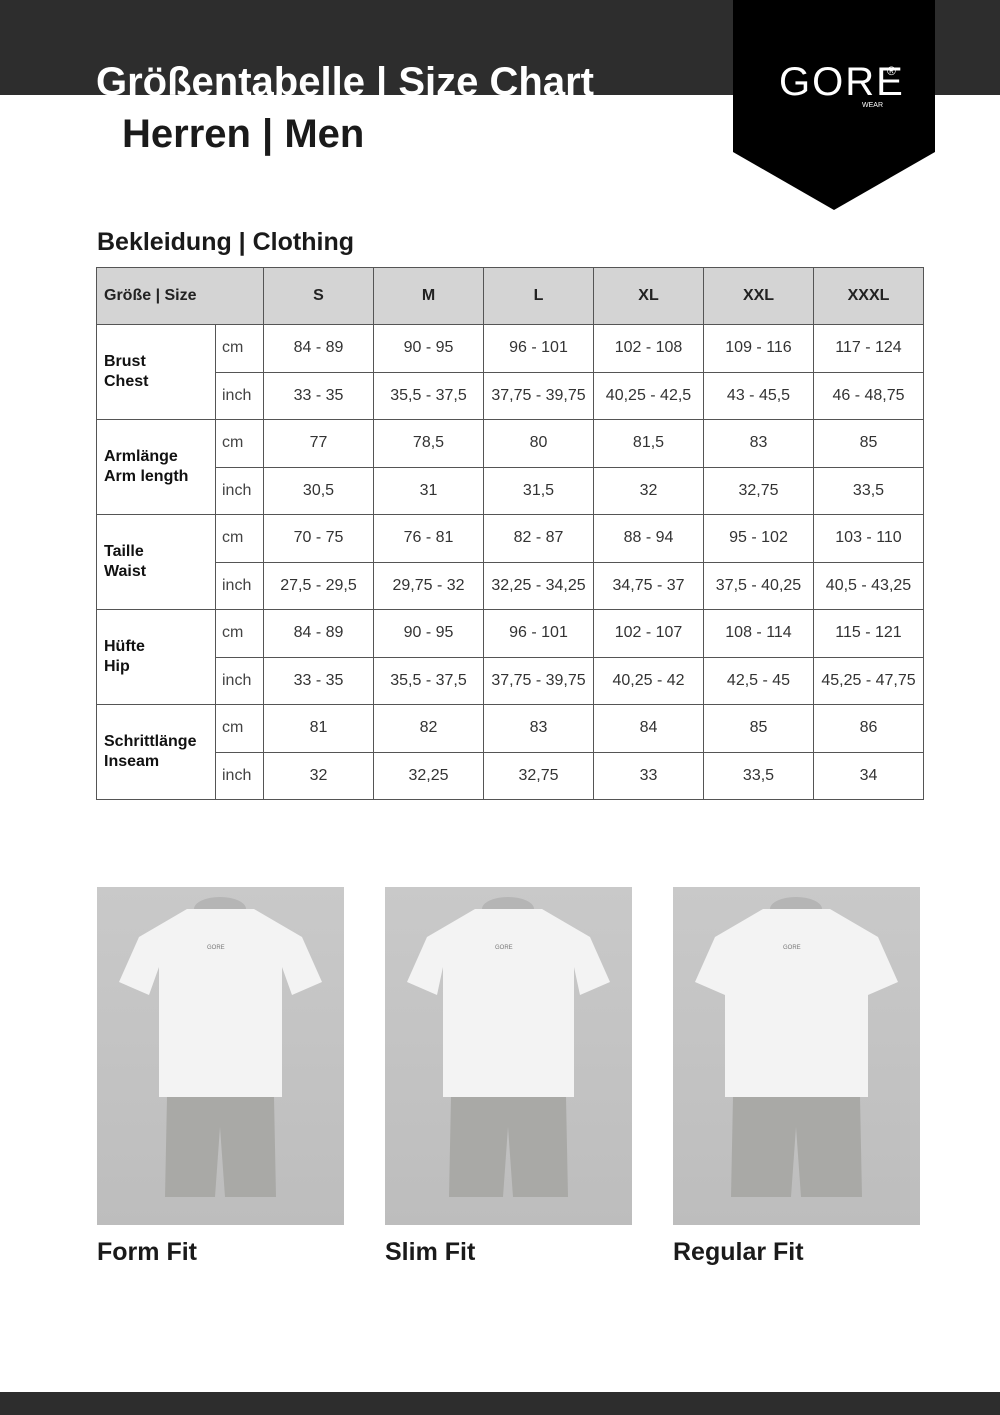 This screenshot has height=1415, width=1000. What do you see at coordinates (125, 361) in the screenshot?
I see `measure-label-line: Brust` at bounding box center [125, 361].